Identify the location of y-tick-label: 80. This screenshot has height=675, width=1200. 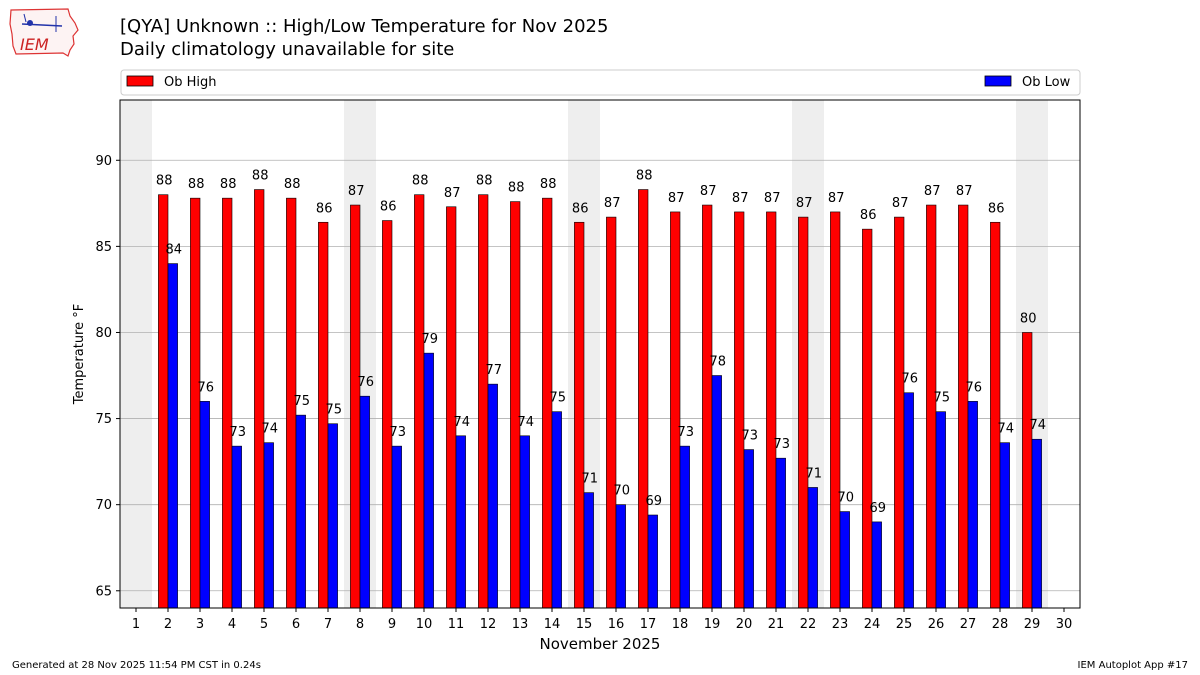
(103, 333).